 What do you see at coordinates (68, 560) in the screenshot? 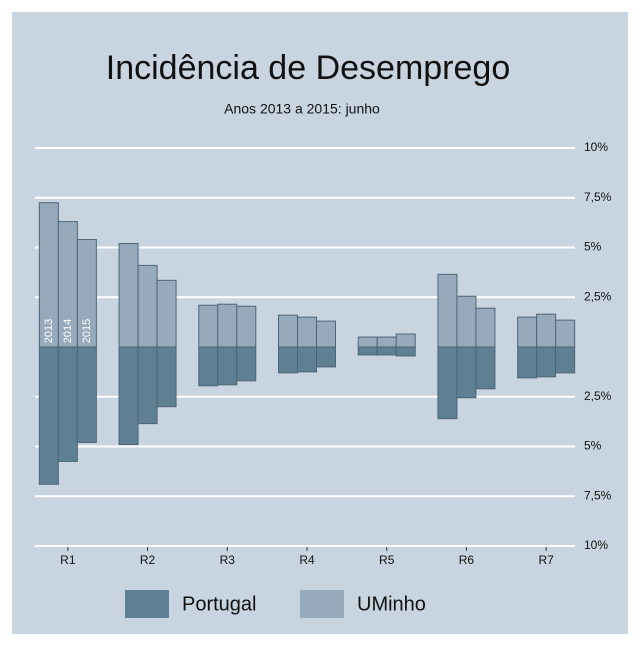
I see `x-tick-label: R1` at bounding box center [68, 560].